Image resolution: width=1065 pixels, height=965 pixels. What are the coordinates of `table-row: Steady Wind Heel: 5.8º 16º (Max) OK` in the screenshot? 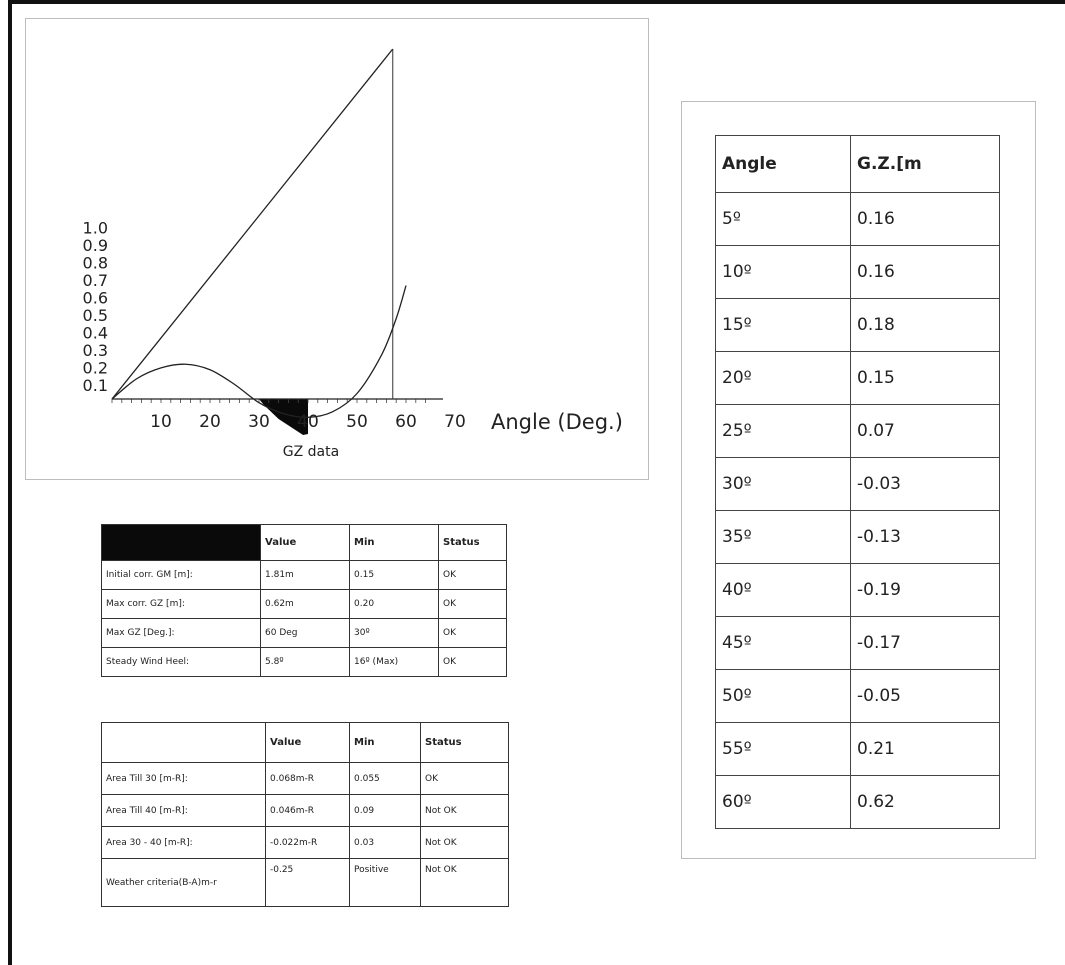 It's located at (304, 662).